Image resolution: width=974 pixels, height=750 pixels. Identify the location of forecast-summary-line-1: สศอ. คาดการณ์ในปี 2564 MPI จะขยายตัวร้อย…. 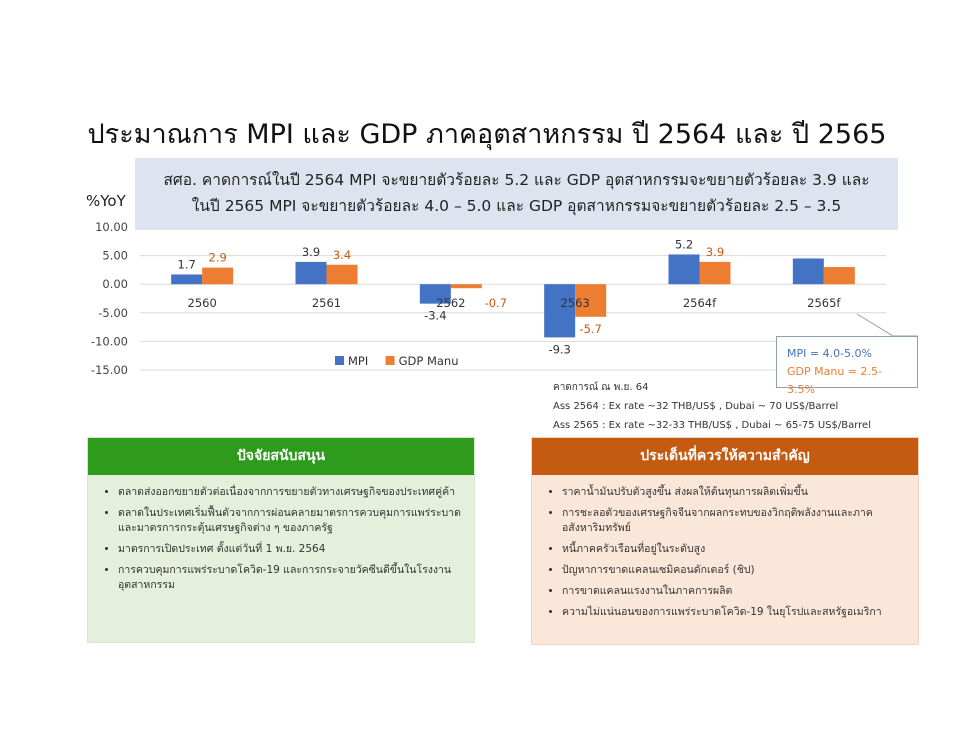
(516, 180).